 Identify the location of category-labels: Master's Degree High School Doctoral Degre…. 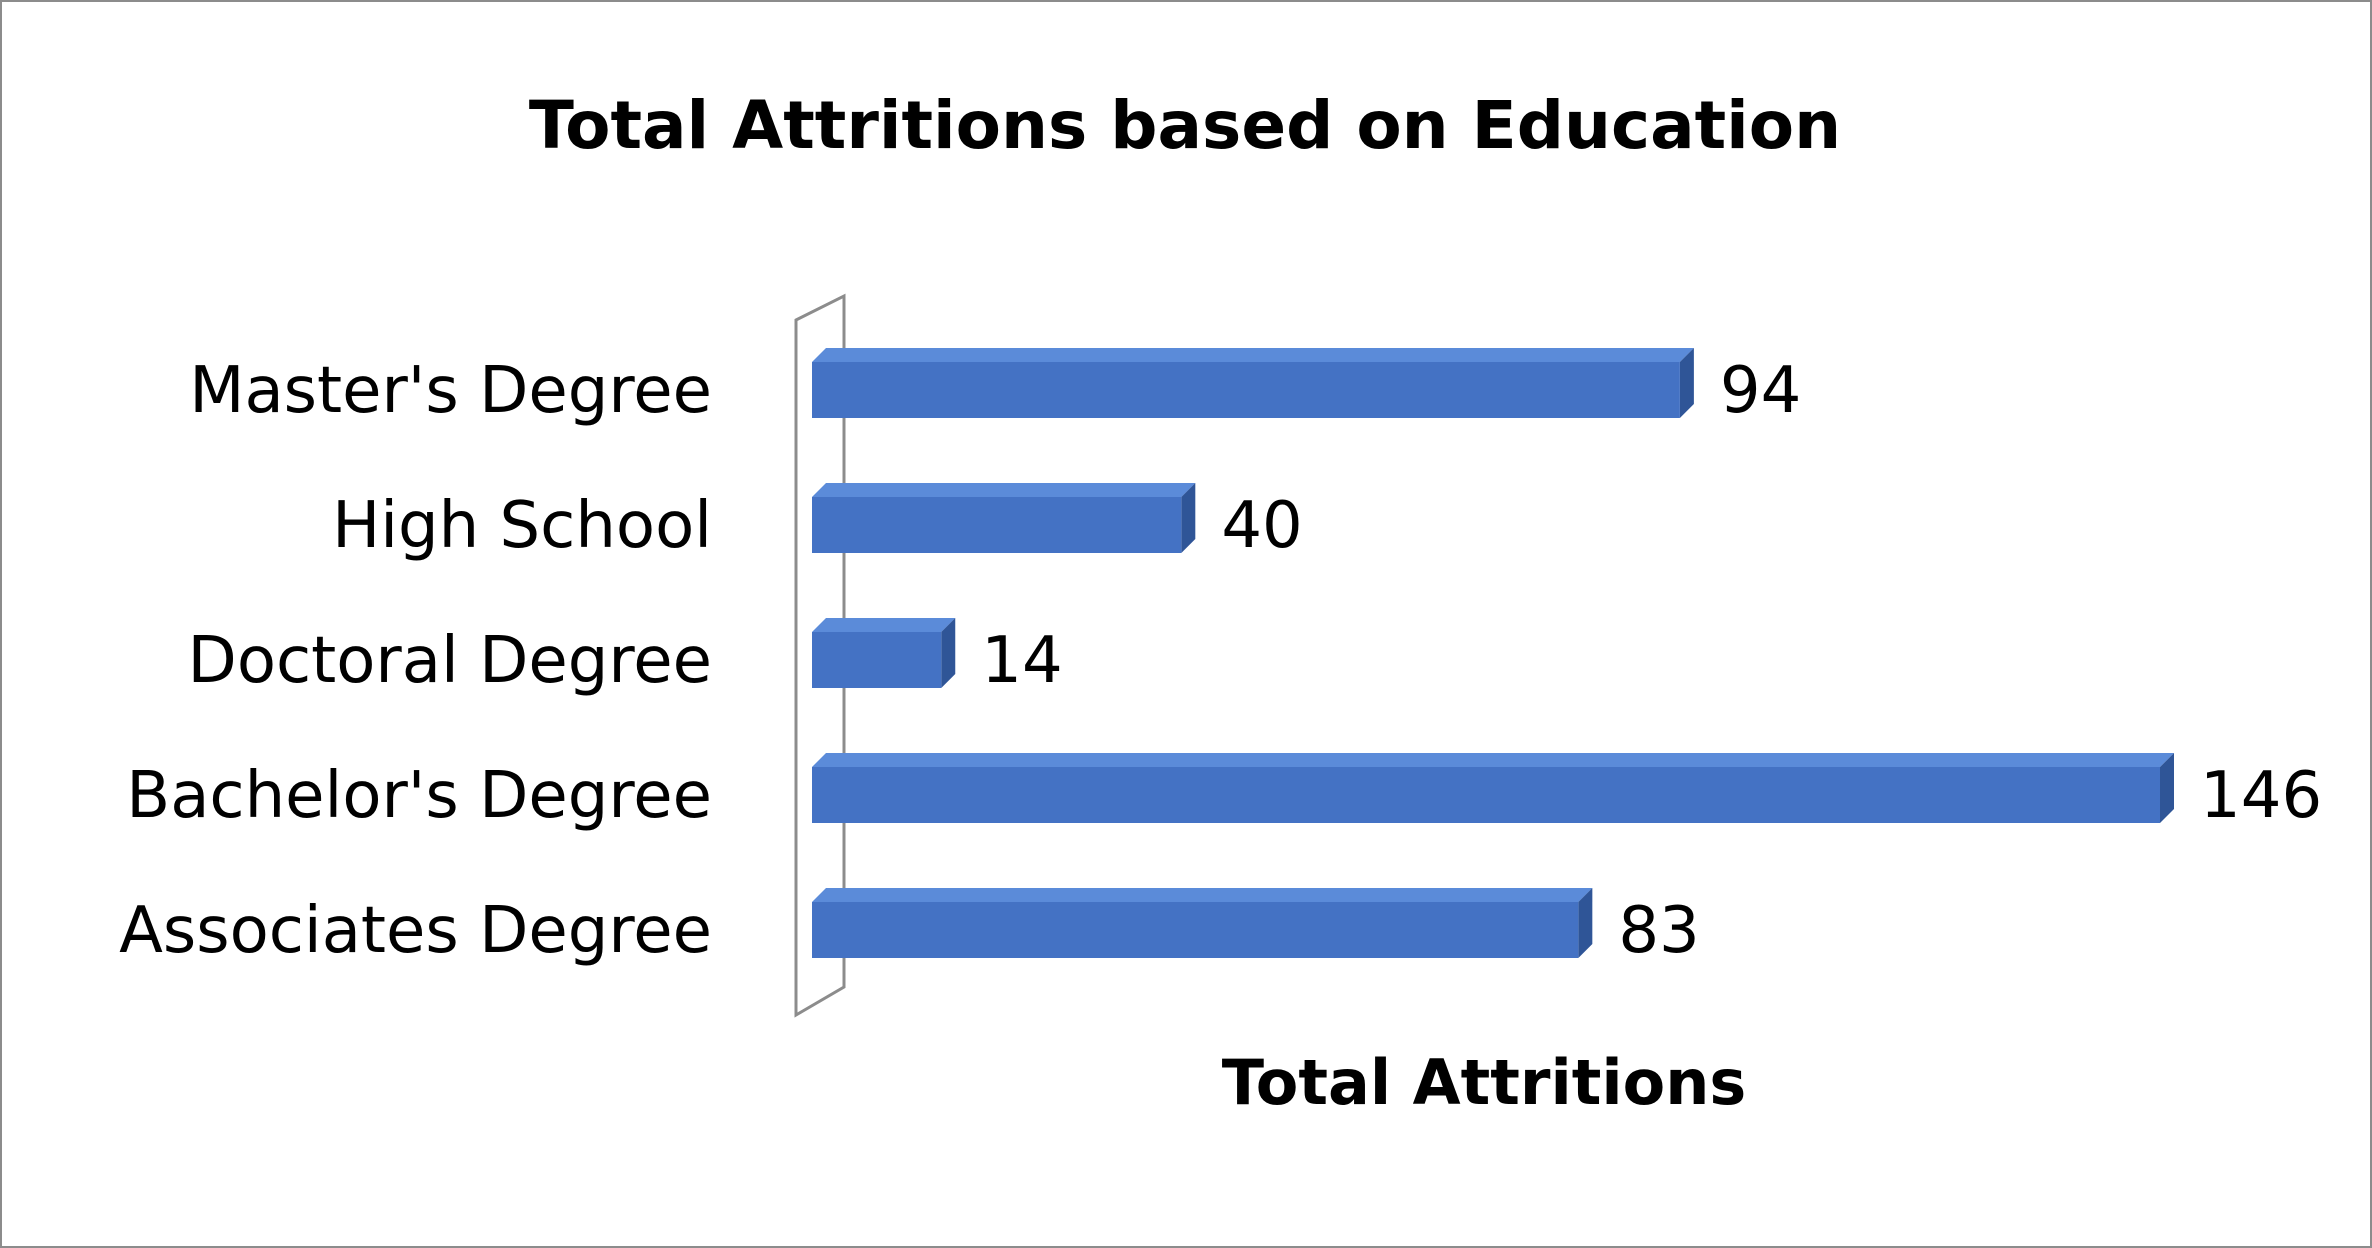
(415, 661).